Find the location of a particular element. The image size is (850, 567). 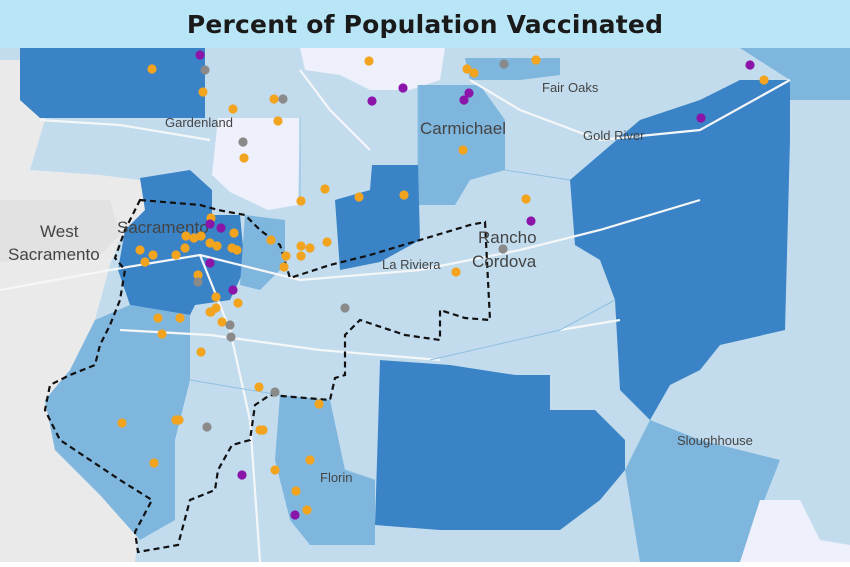

region-palest-gardenland is located at coordinates (256, 164).